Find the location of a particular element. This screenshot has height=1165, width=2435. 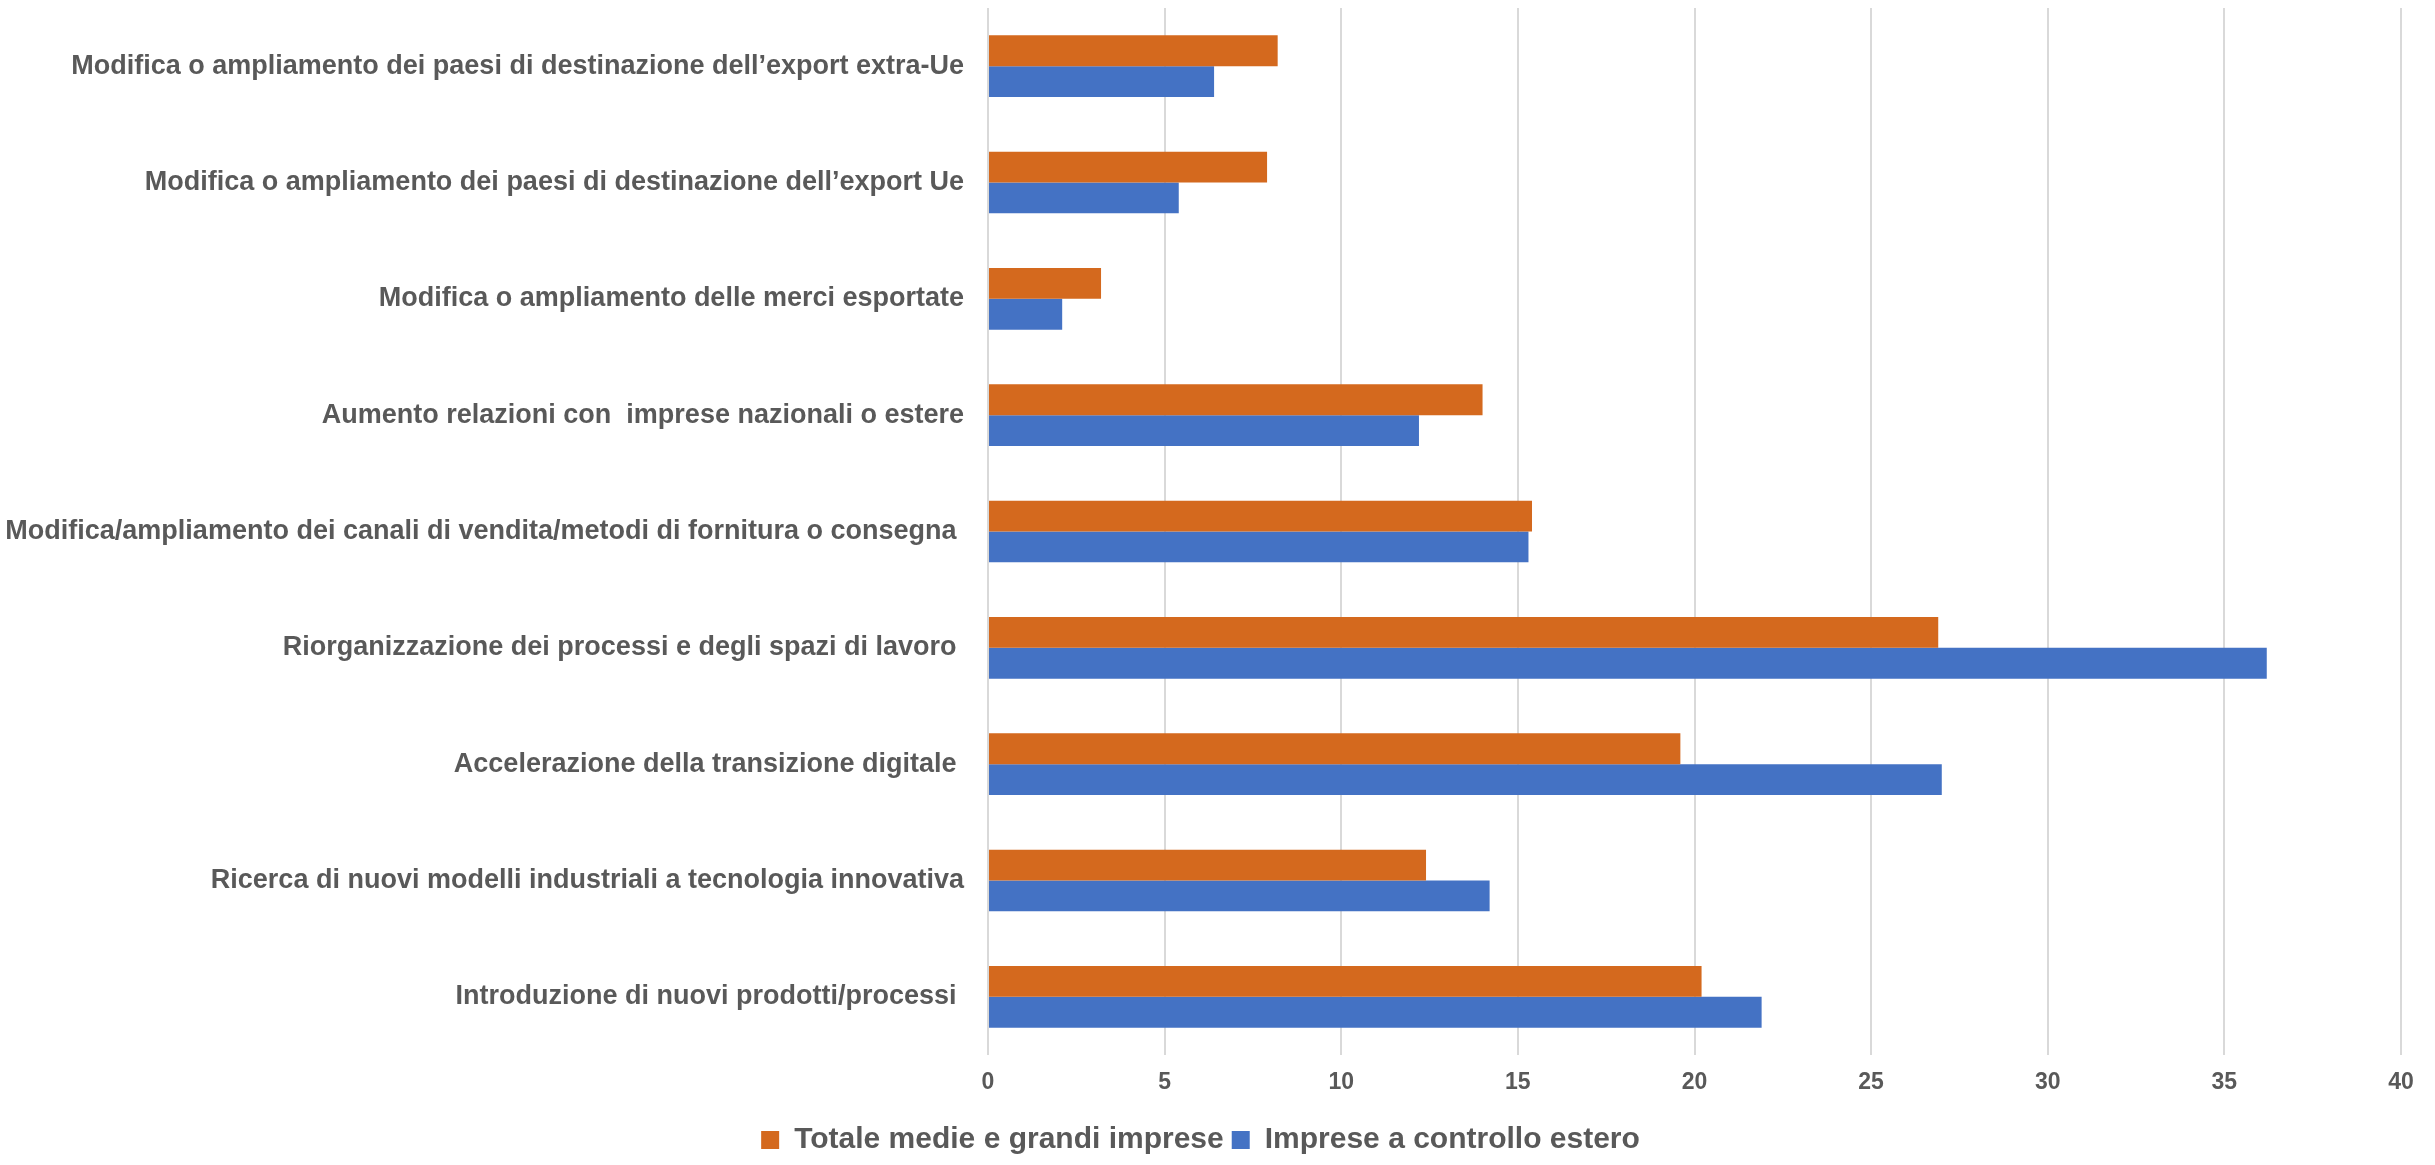

x-tick-label: 35 is located at coordinates (2224, 1081).